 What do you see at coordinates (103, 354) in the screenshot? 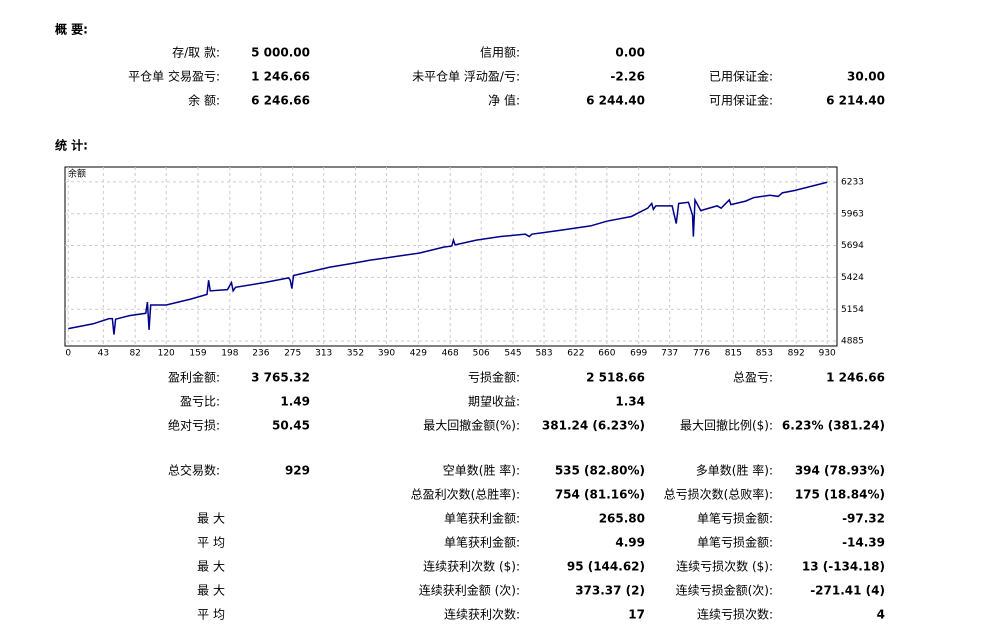
I see `x-tick-label: 43` at bounding box center [103, 354].